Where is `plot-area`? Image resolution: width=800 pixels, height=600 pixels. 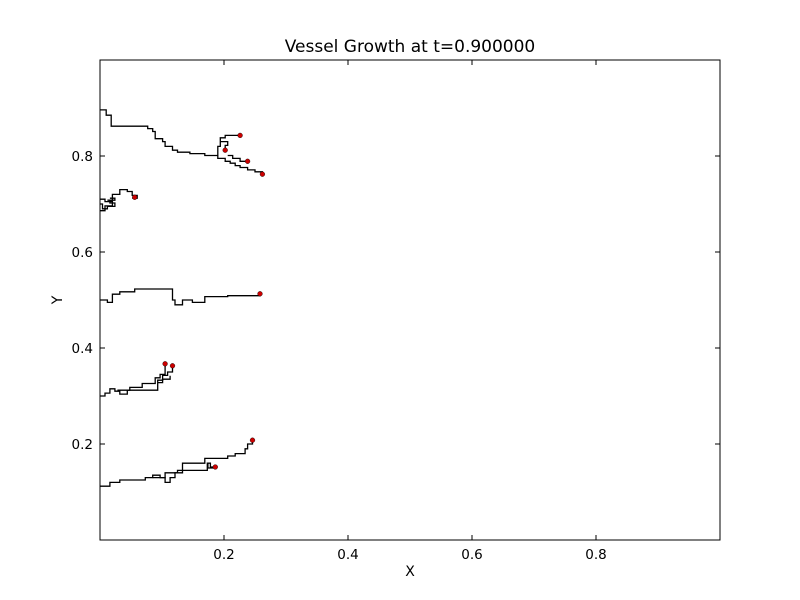 plot-area is located at coordinates (182, 298).